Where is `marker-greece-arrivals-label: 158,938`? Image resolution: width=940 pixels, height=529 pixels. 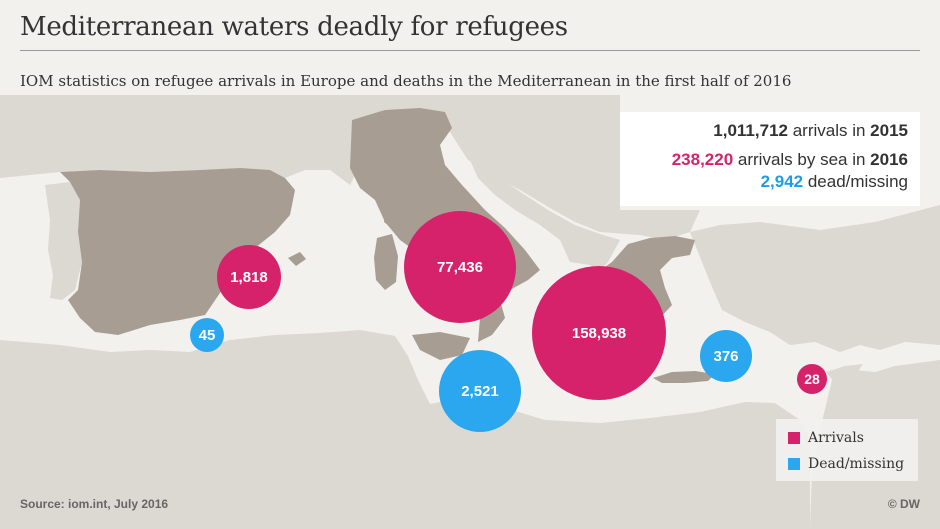 marker-greece-arrivals-label: 158,938 is located at coordinates (599, 333).